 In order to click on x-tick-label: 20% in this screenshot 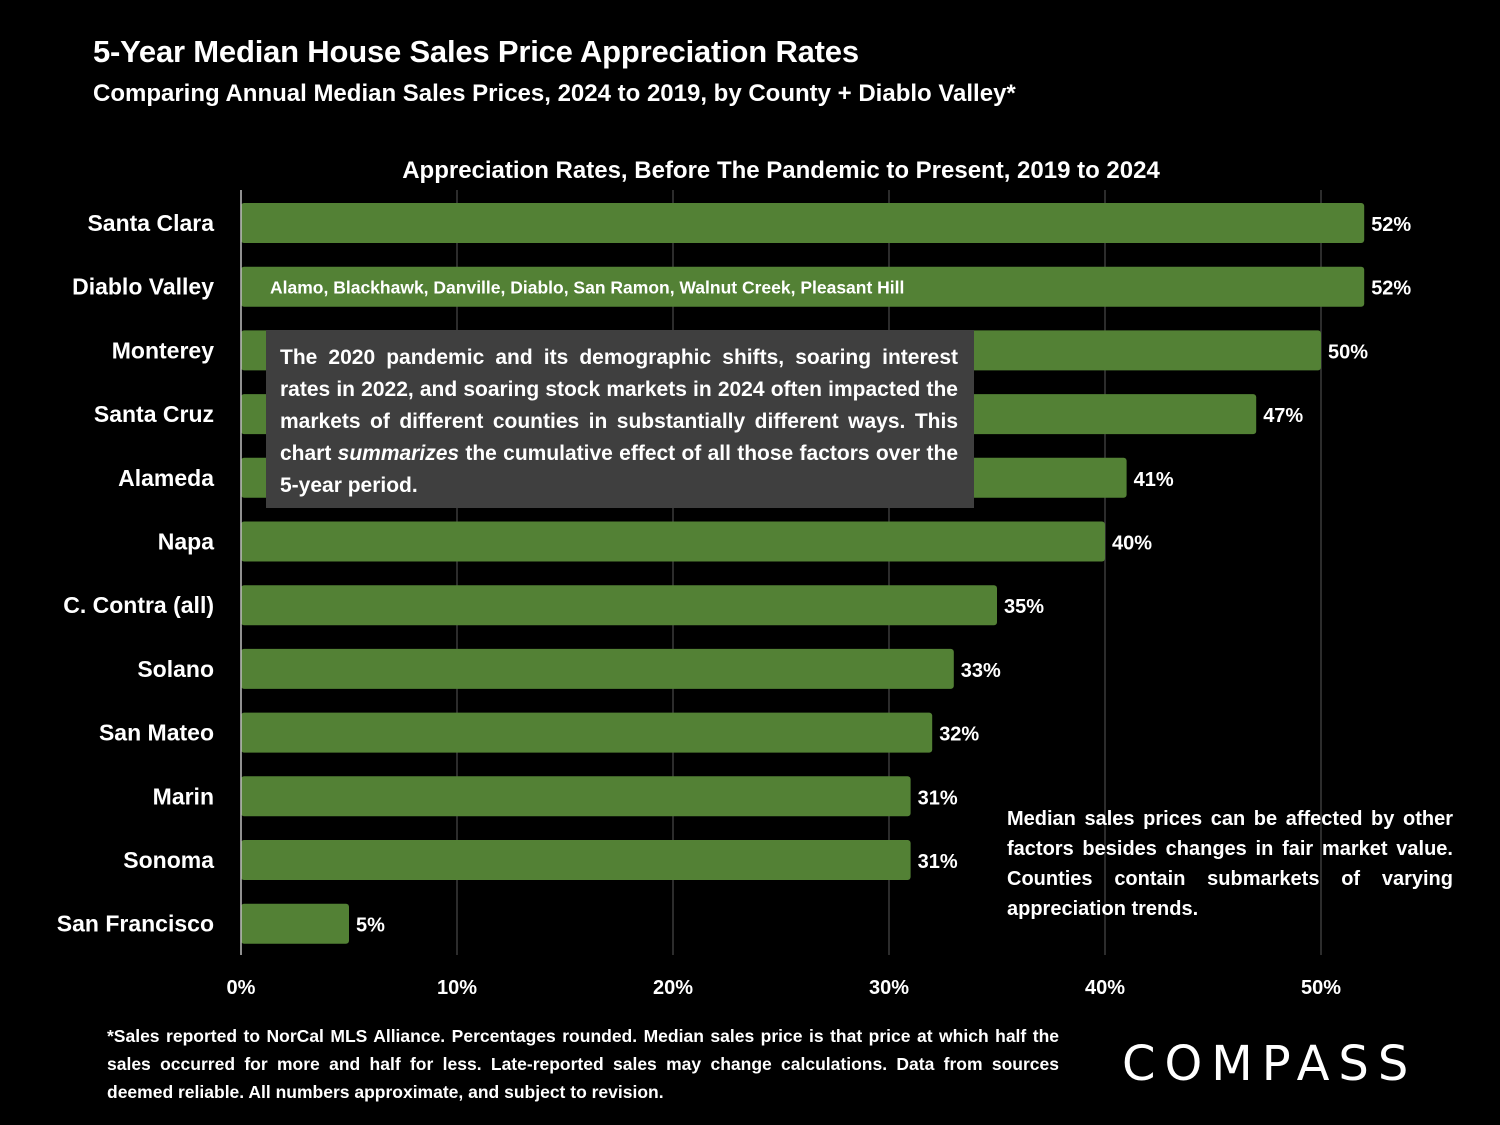, I will do `click(673, 988)`.